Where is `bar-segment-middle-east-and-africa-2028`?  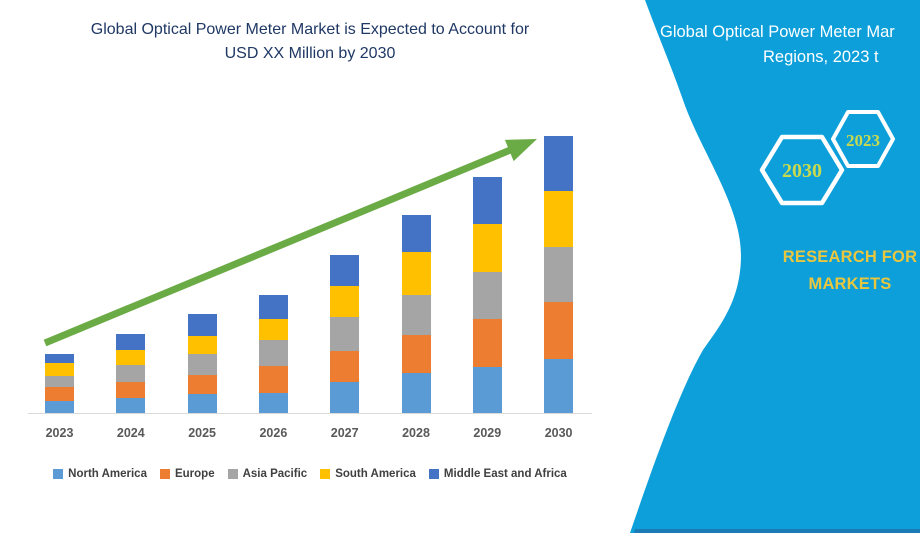 bar-segment-middle-east-and-africa-2028 is located at coordinates (416, 233).